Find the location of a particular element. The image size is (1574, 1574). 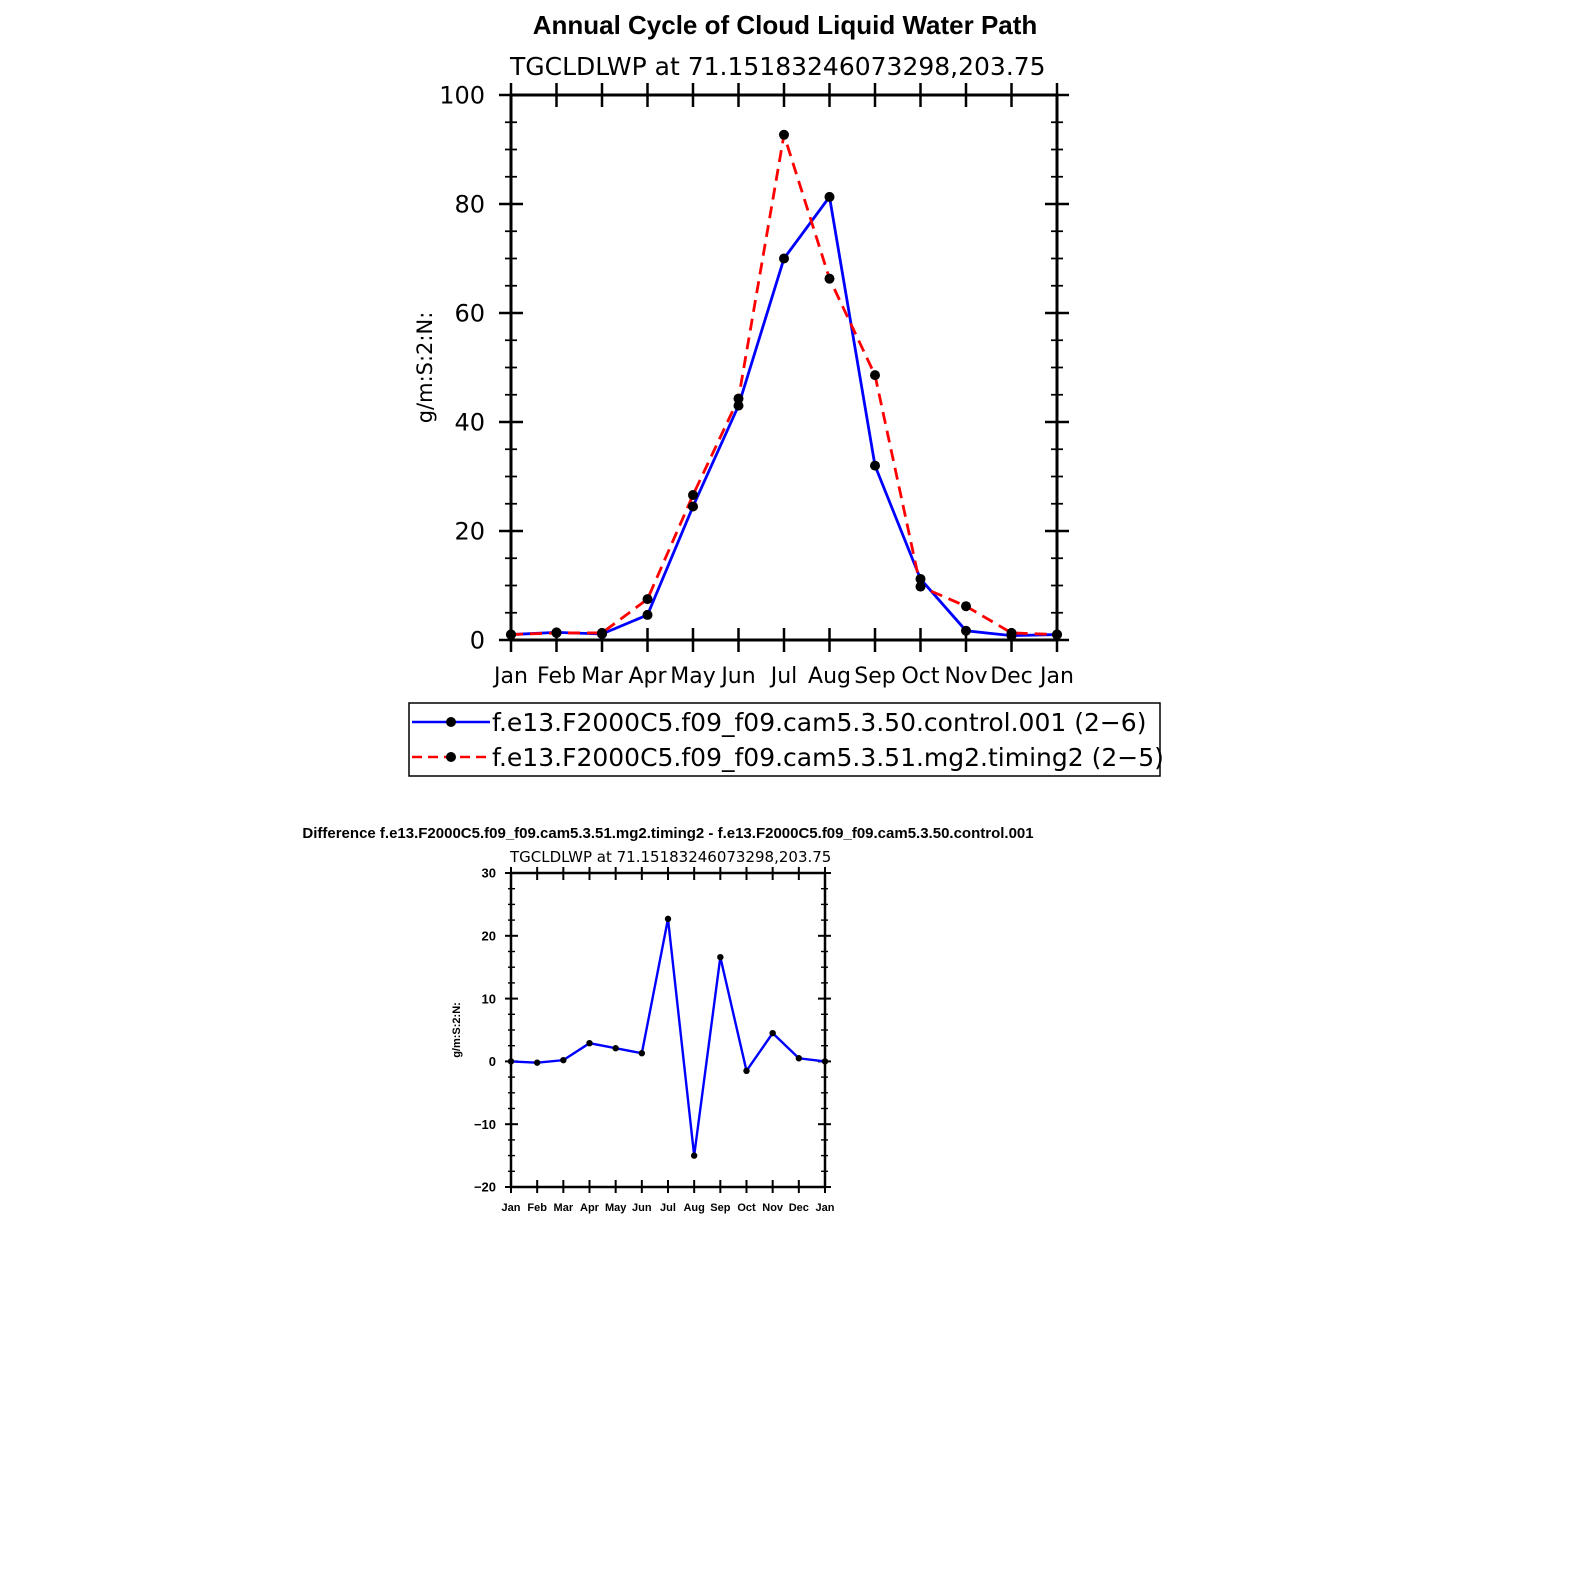

legend-marker-timing2 is located at coordinates (451, 757).